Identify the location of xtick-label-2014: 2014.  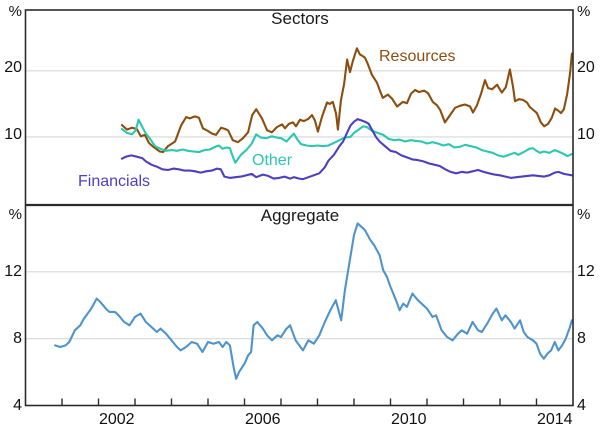
(554, 419).